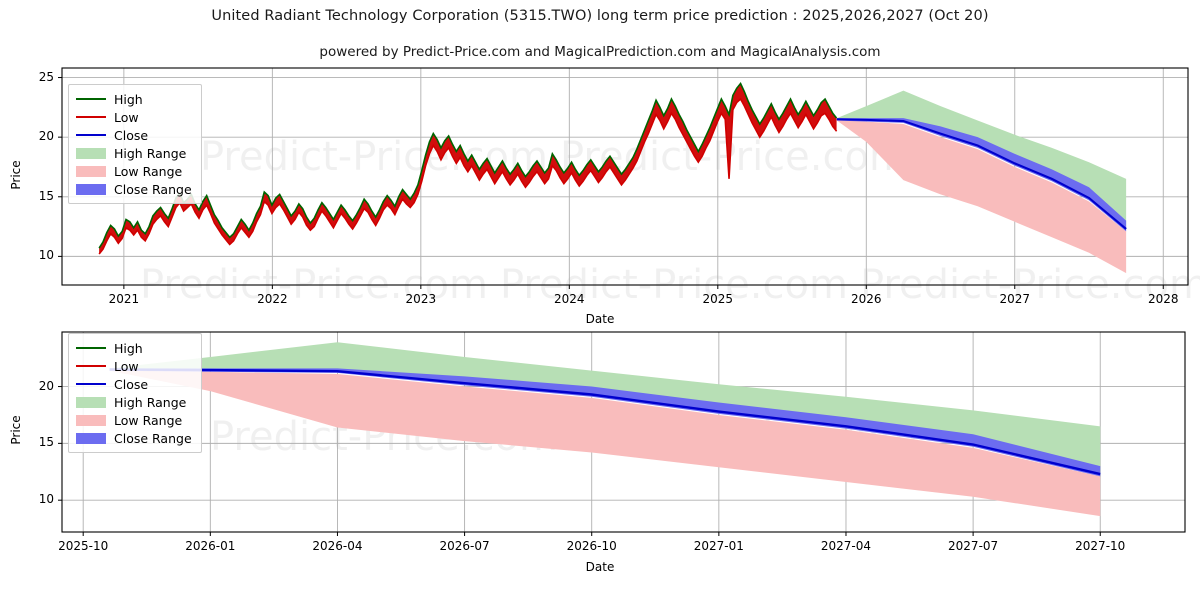  I want to click on top-panel-x-tick: 2021, so click(124, 299).